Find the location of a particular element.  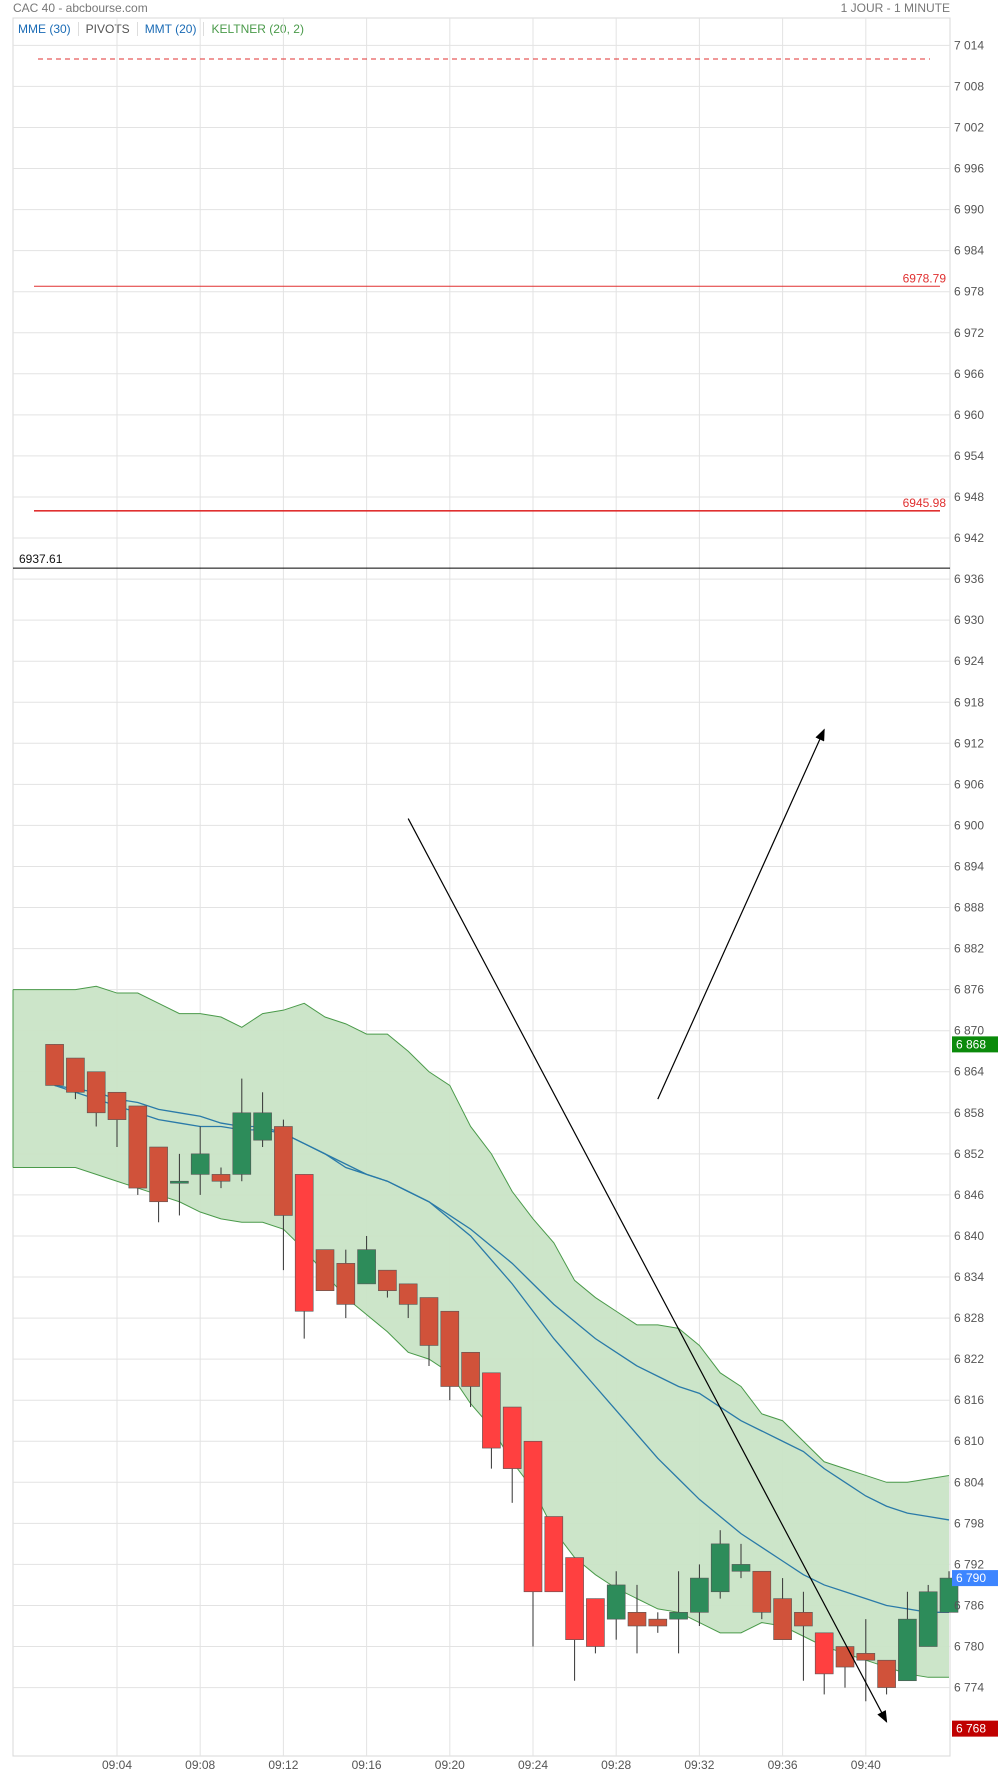

y-tick-label: 6 774 is located at coordinates (969, 1688).